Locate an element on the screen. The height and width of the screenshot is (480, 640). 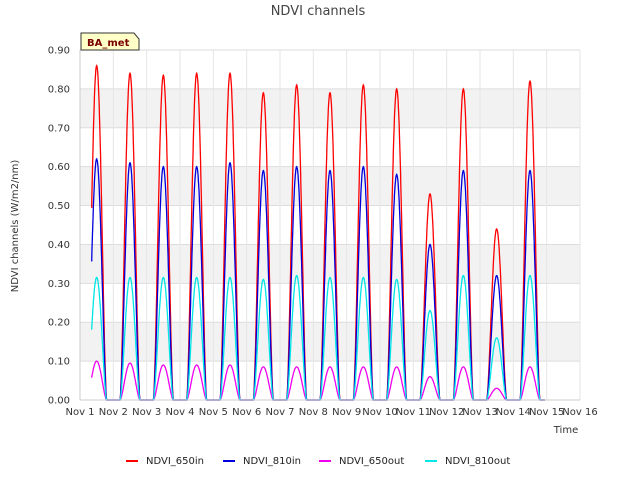
x-tick-label: Nov 1 is located at coordinates (79, 412).